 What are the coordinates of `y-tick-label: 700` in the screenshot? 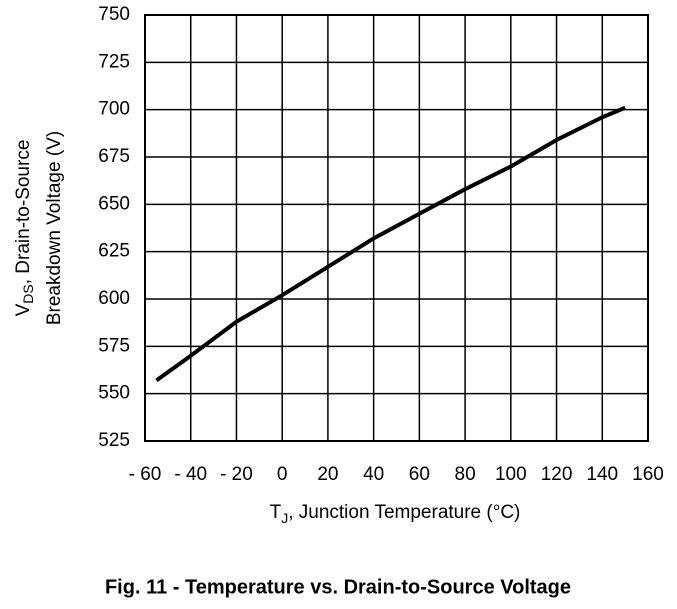 It's located at (114, 109).